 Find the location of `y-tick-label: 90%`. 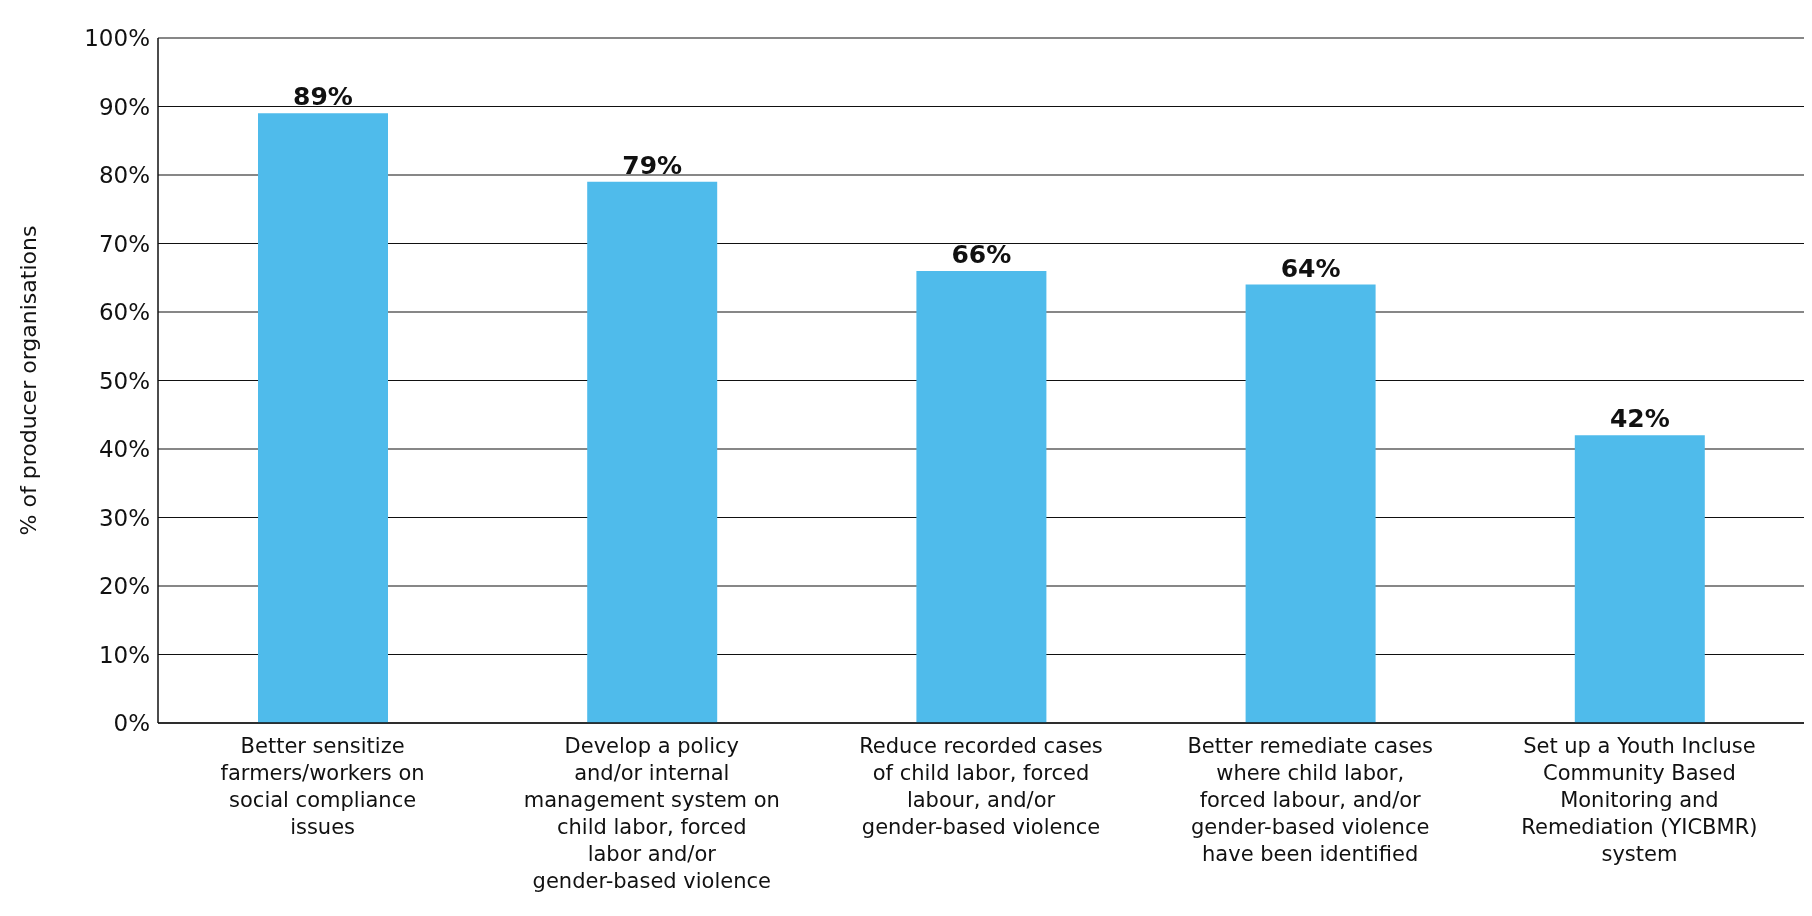

y-tick-label: 90% is located at coordinates (124, 106).